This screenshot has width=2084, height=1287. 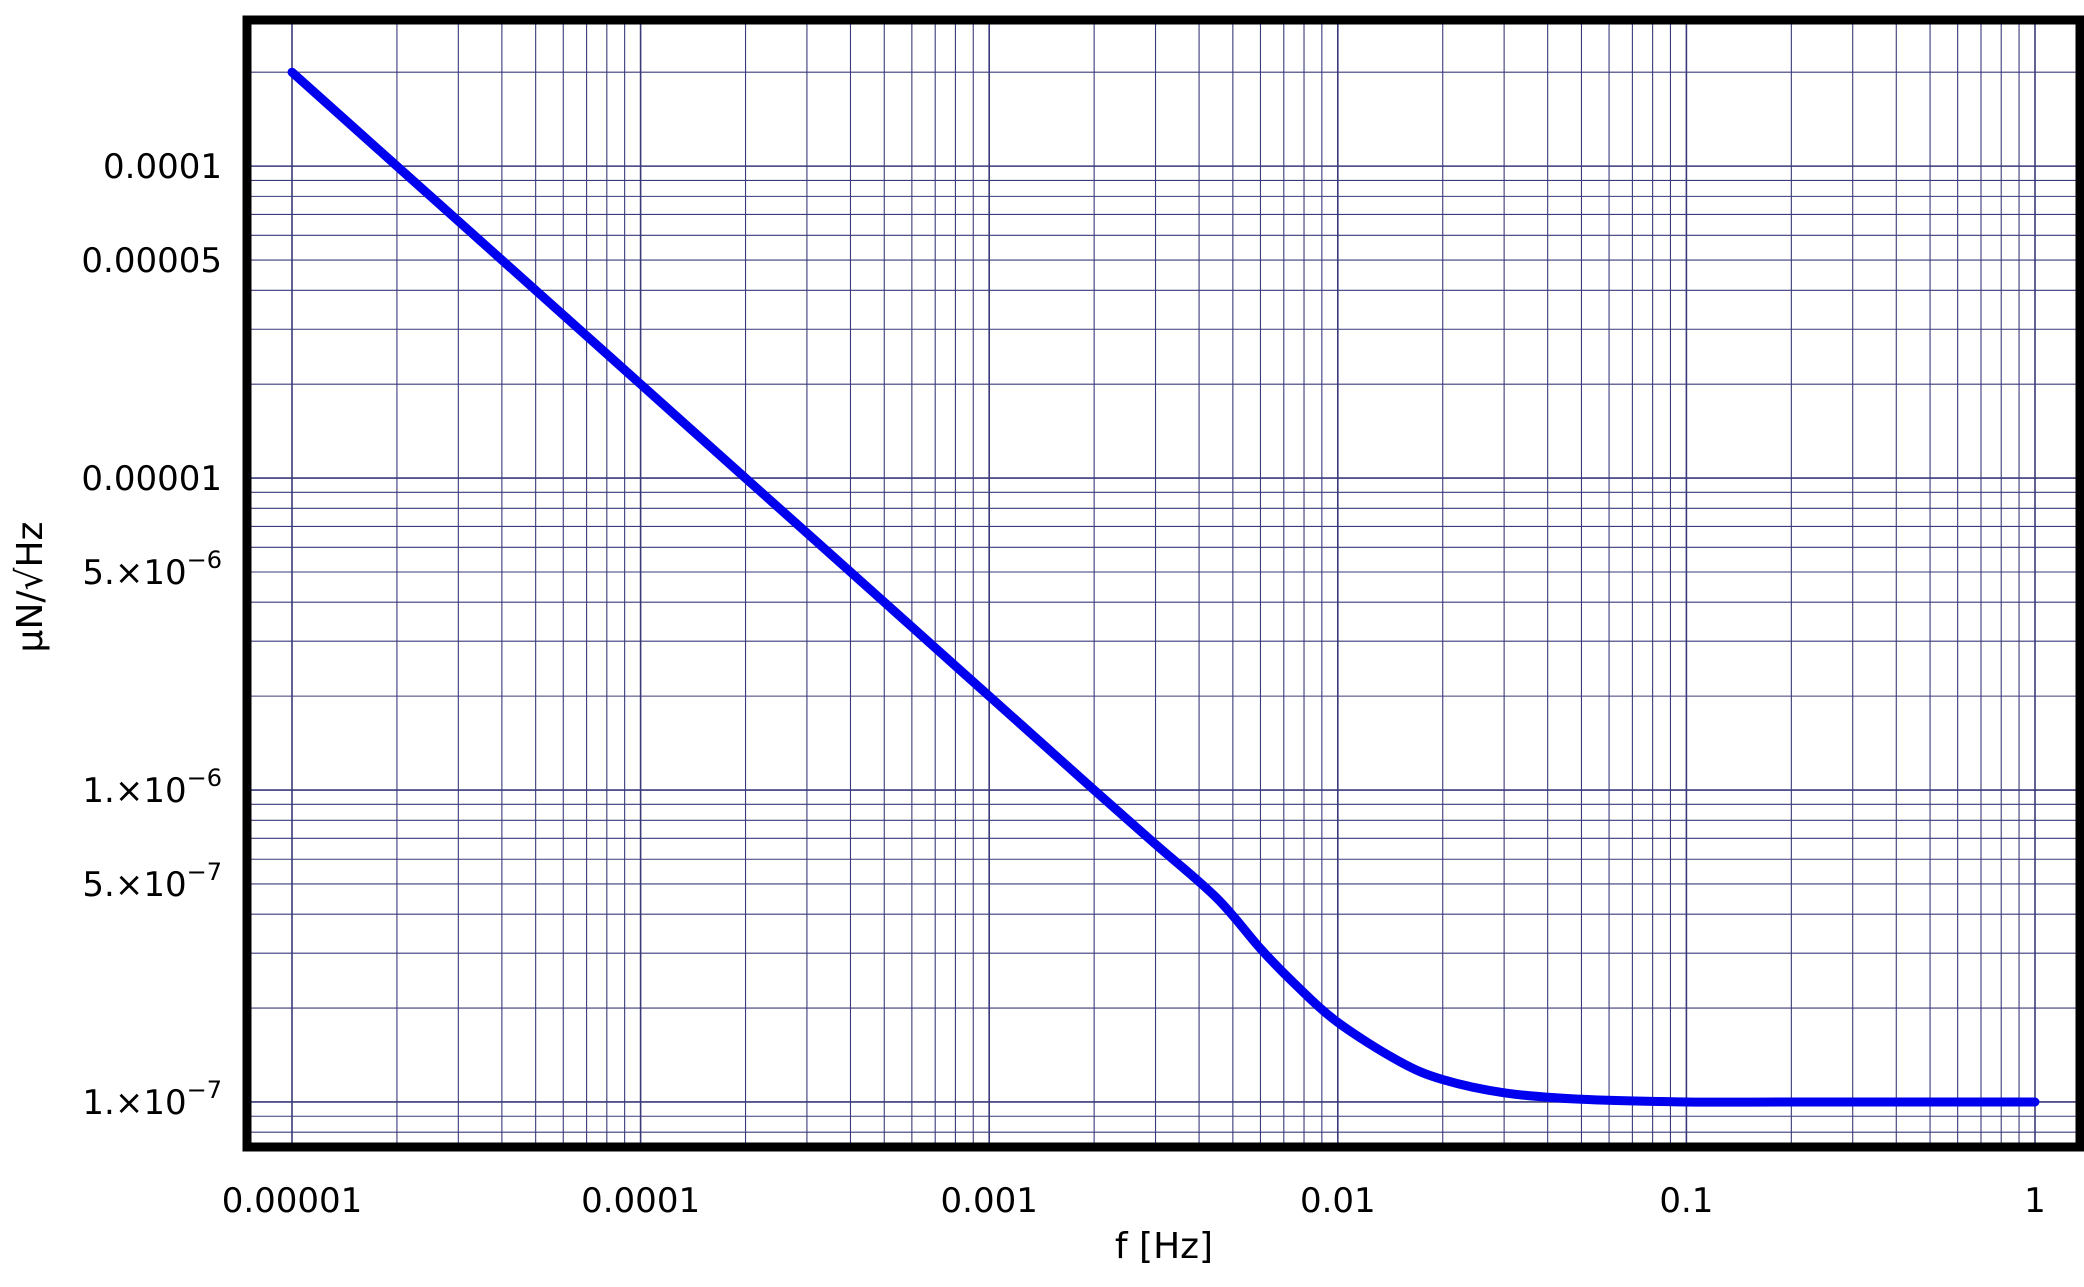 What do you see at coordinates (292, 1201) in the screenshot?
I see `x-tick-label: 0.00001` at bounding box center [292, 1201].